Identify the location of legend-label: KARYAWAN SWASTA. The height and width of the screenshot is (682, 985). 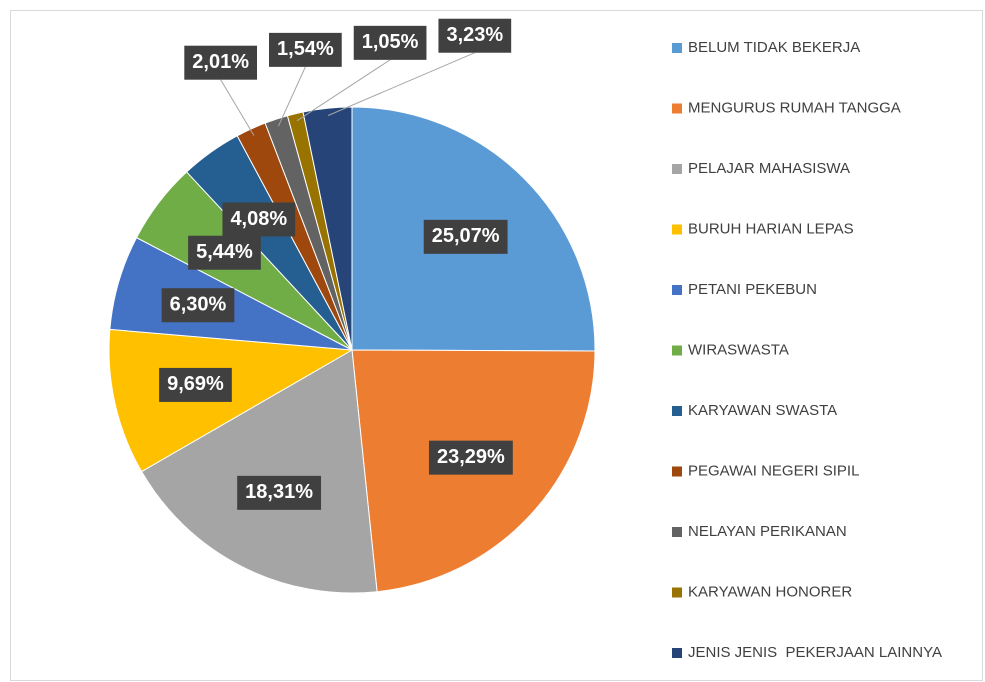
(762, 410).